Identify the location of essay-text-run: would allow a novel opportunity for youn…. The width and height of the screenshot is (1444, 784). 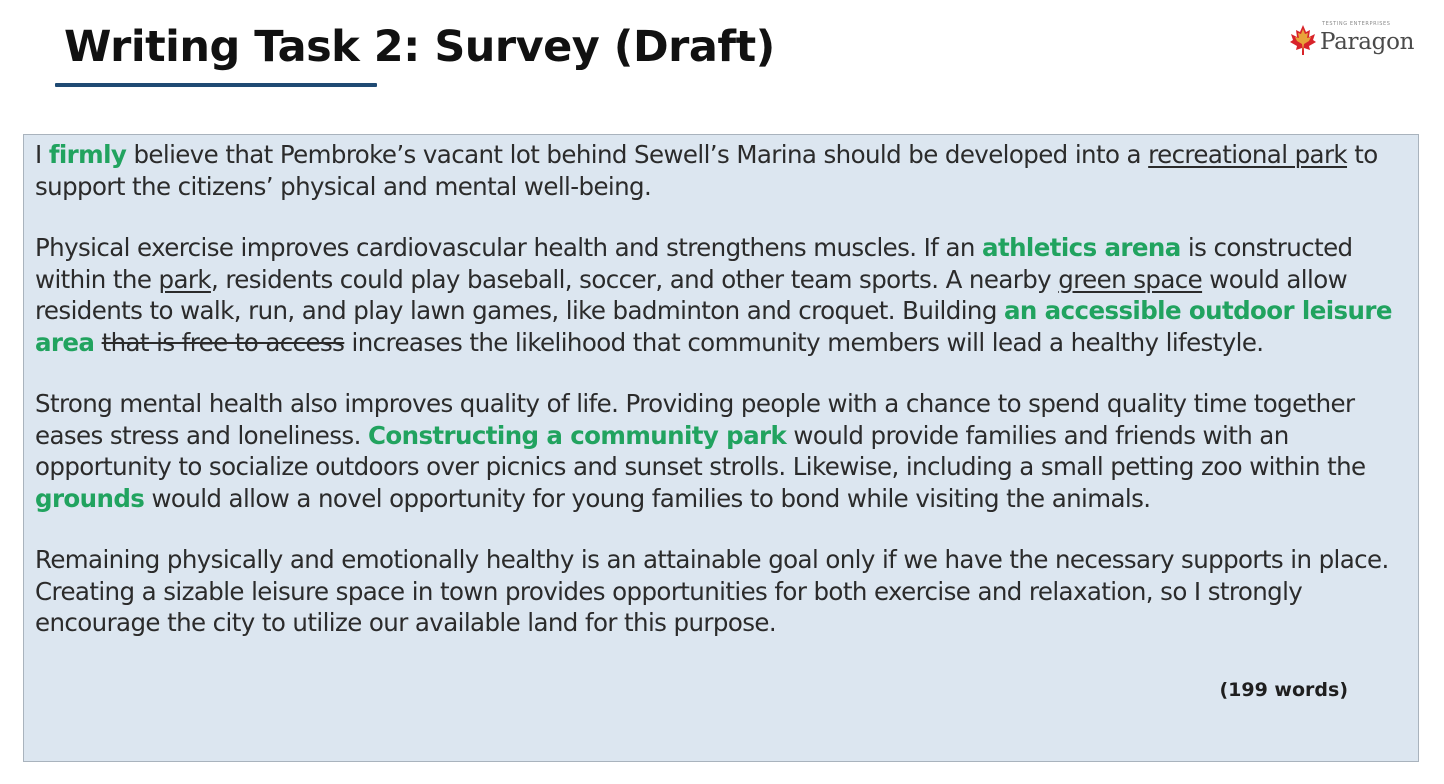
(647, 498).